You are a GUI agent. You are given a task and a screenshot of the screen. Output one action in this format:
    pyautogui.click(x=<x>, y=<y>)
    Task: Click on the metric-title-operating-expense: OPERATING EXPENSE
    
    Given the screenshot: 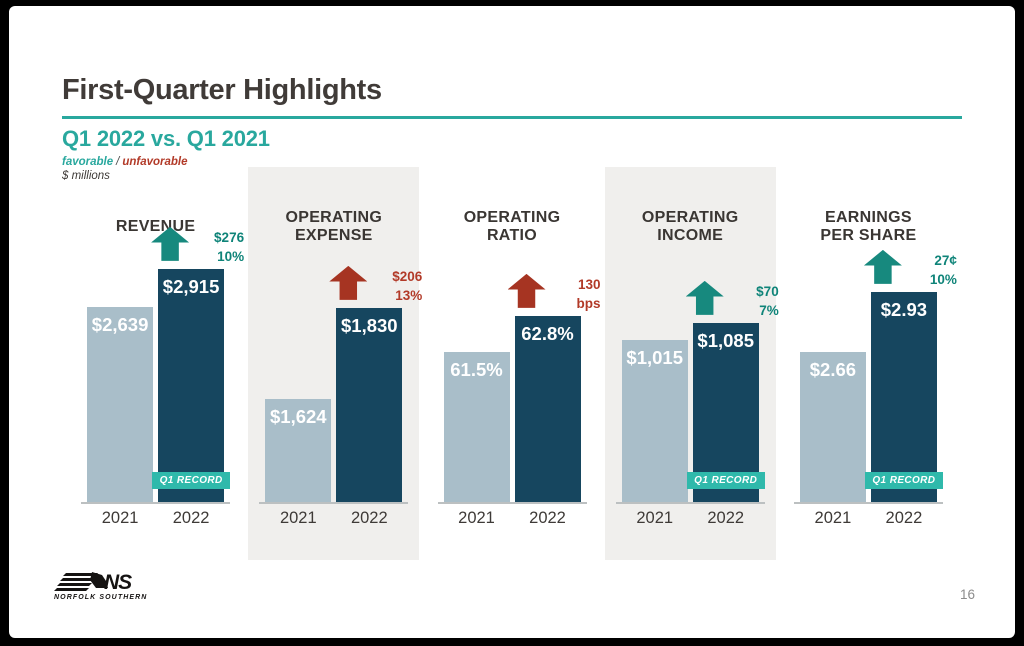 What is the action you would take?
    pyautogui.click(x=333, y=227)
    